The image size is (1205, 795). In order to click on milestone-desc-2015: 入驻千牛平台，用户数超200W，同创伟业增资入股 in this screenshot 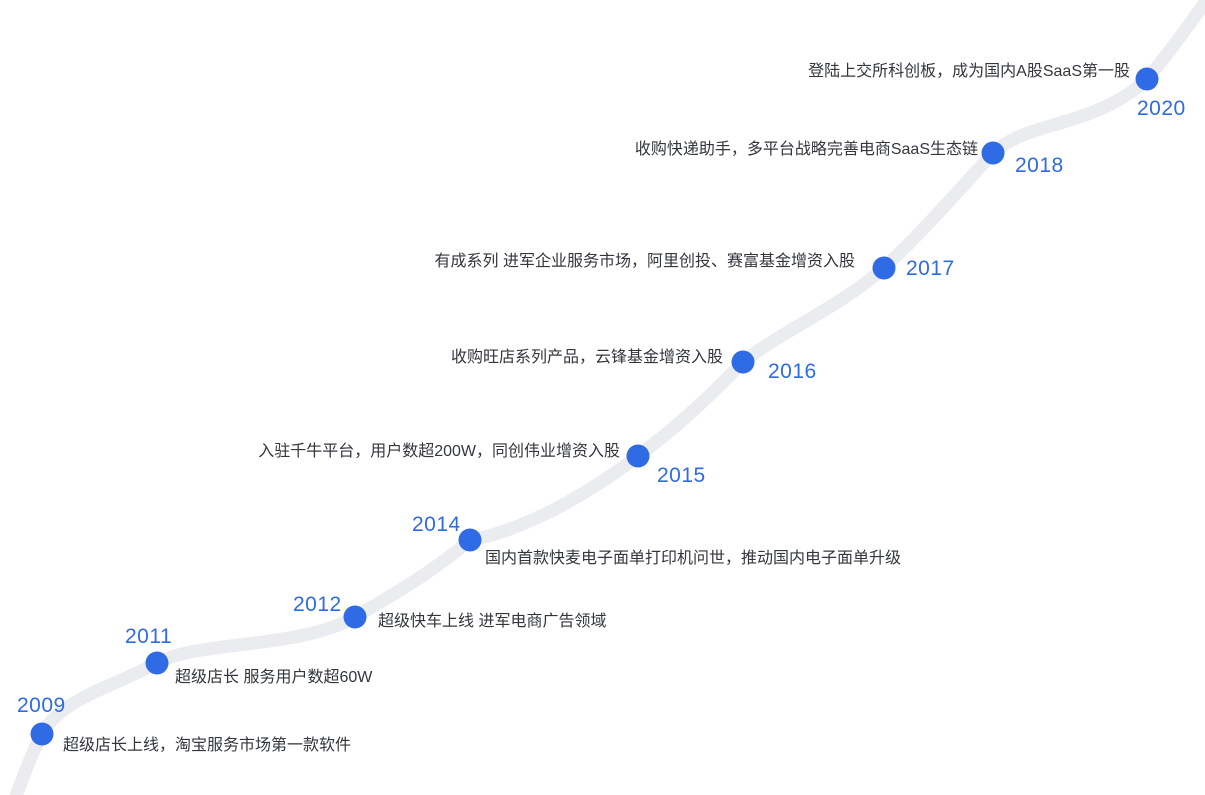, I will do `click(439, 451)`.